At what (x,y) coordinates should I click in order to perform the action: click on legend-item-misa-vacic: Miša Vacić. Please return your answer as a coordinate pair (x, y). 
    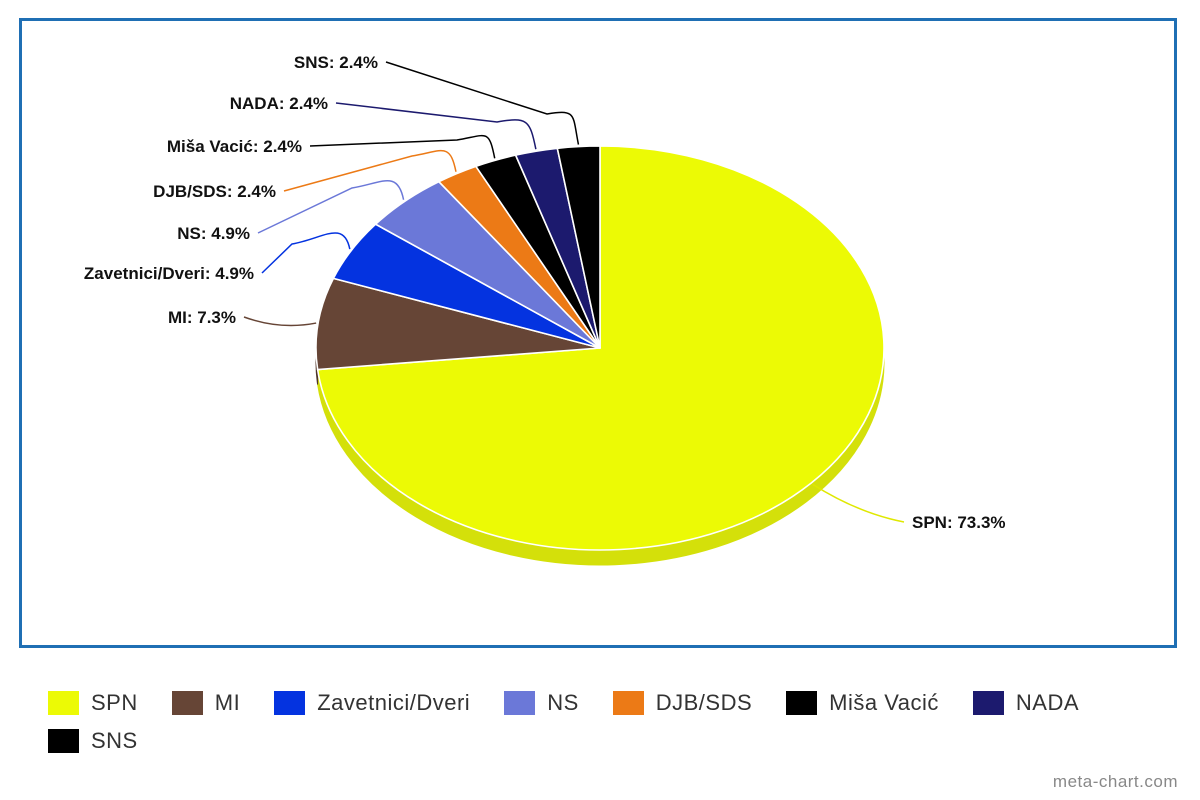
    Looking at the image, I should click on (862, 703).